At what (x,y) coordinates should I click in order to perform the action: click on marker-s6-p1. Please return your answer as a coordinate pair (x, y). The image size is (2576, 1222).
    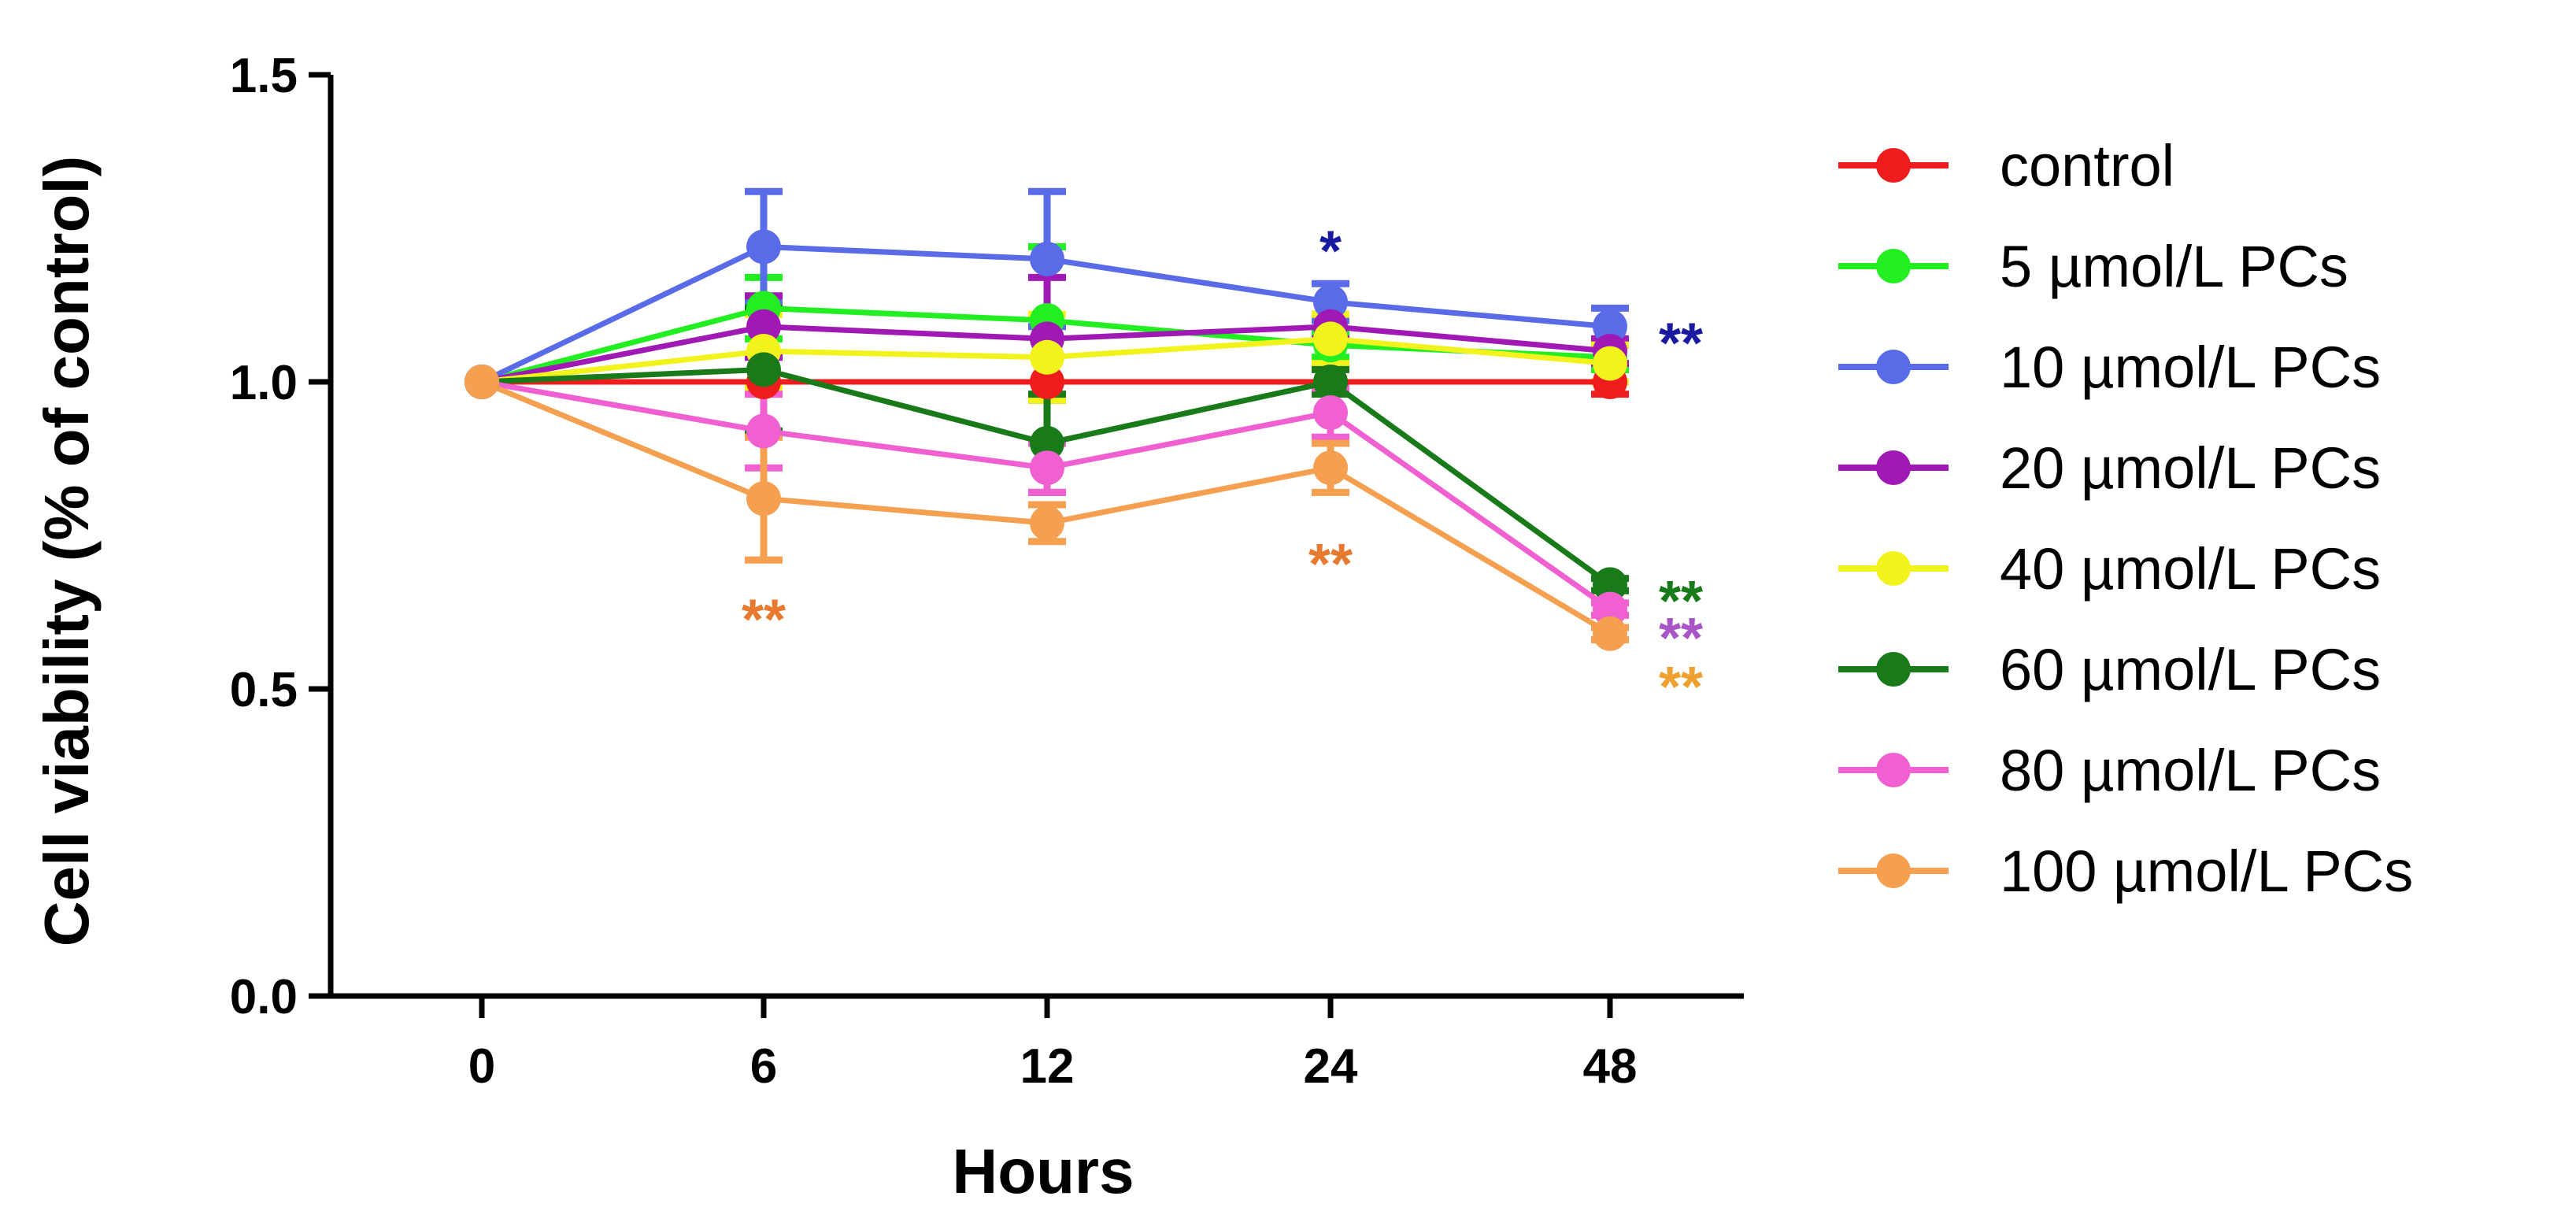
    Looking at the image, I should click on (763, 431).